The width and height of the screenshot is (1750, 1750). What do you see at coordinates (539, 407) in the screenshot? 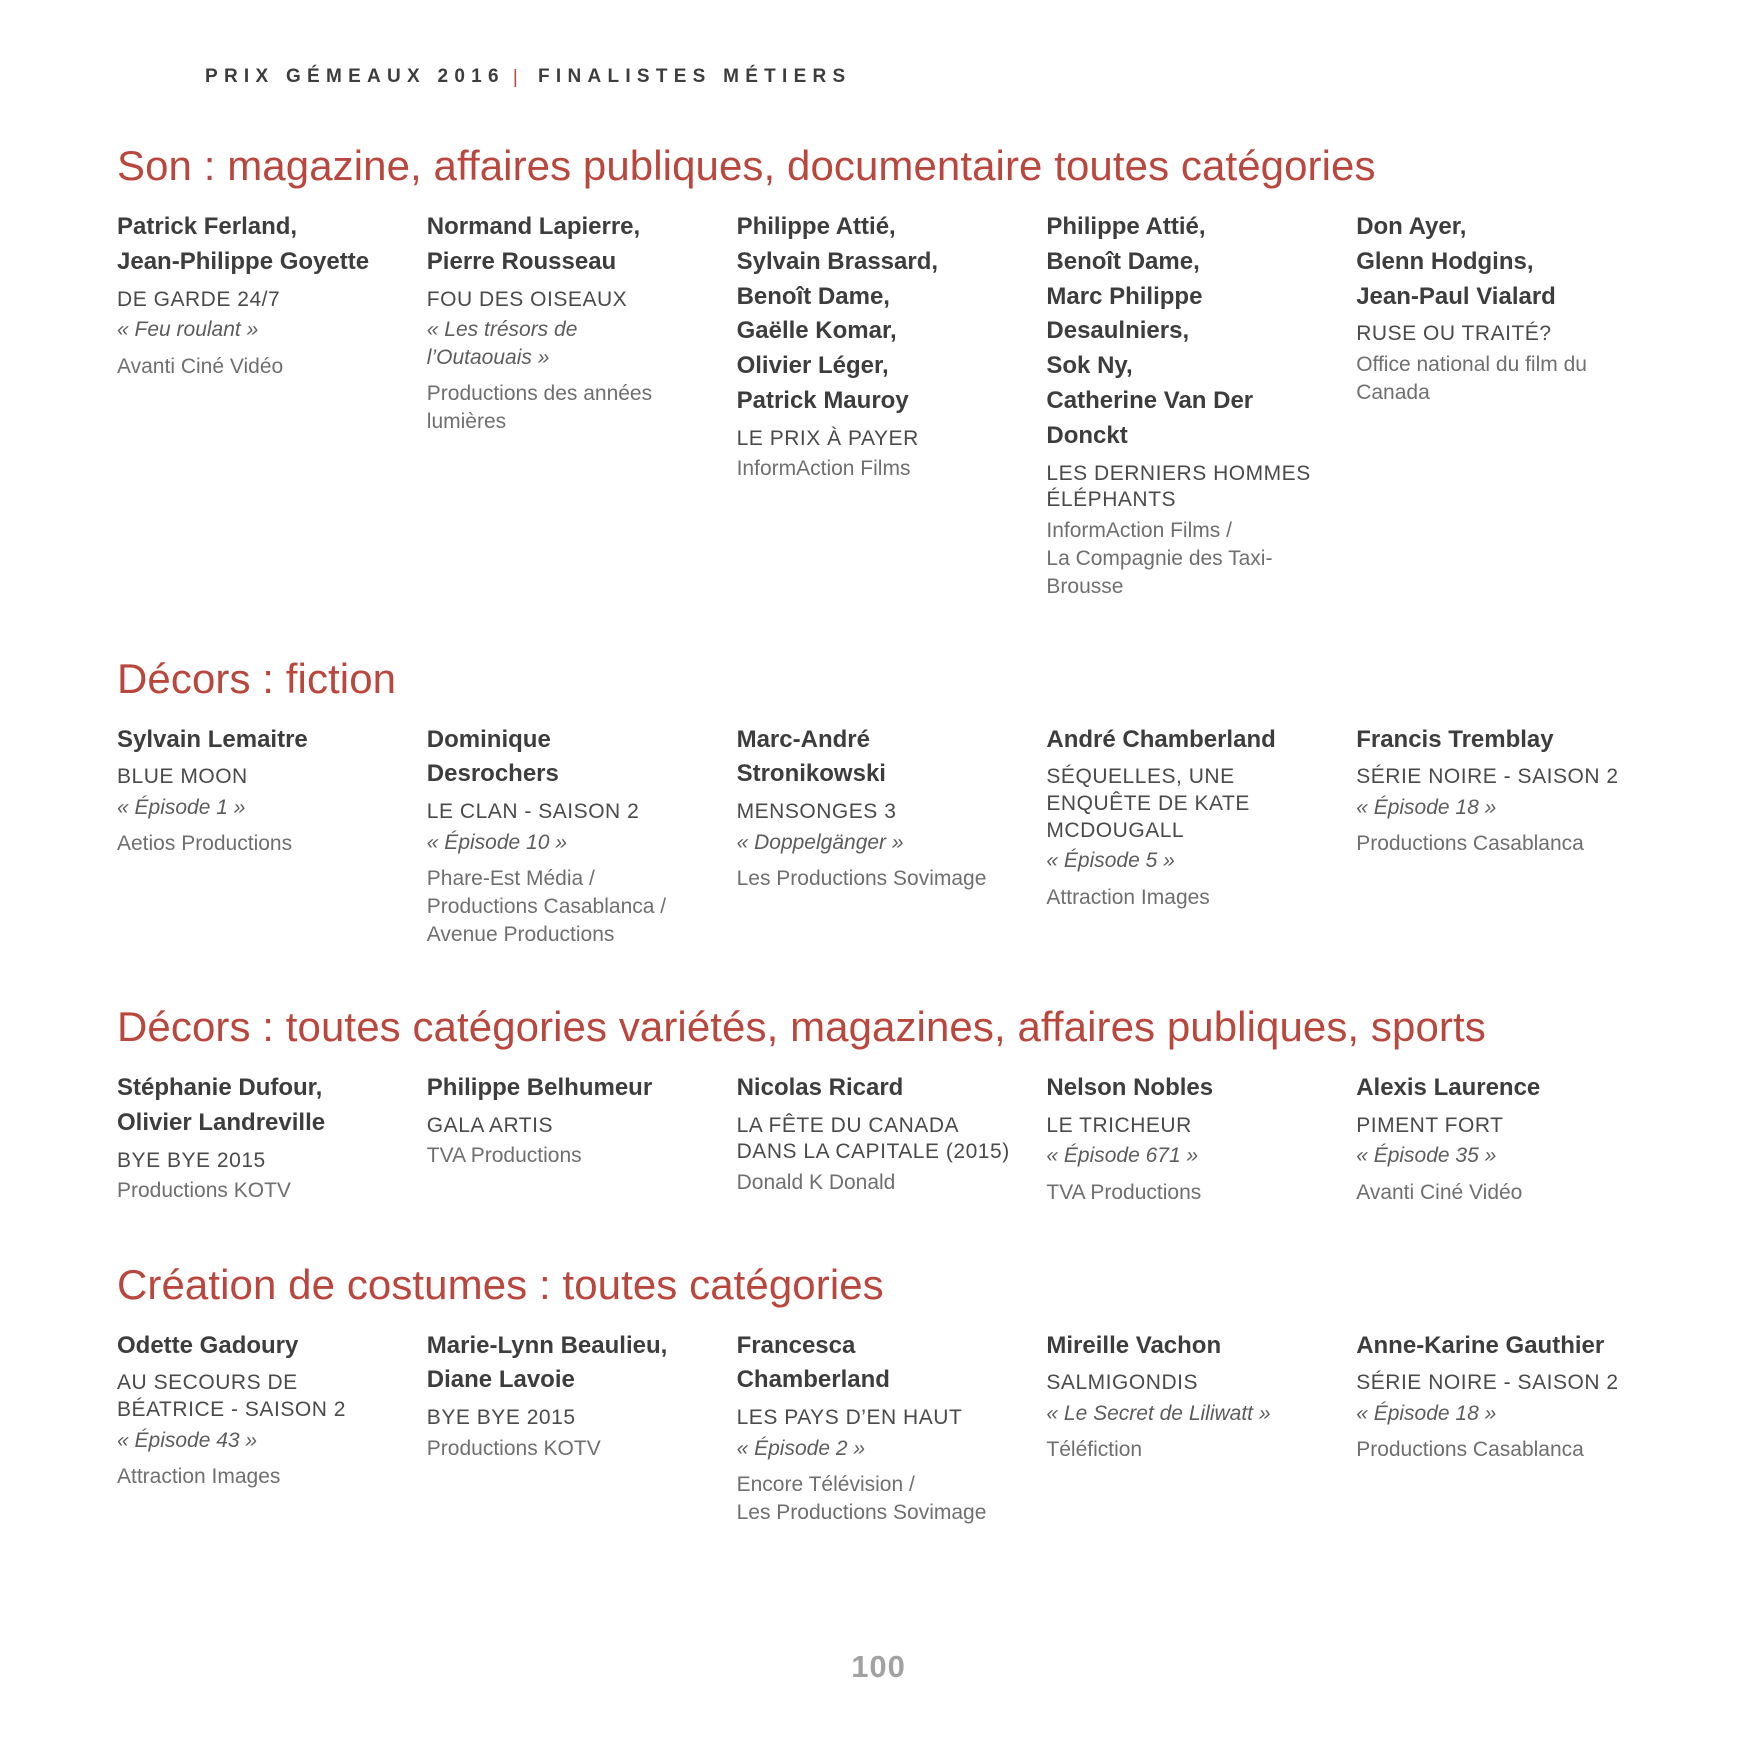
I see `production-company: Productions des années lumières` at bounding box center [539, 407].